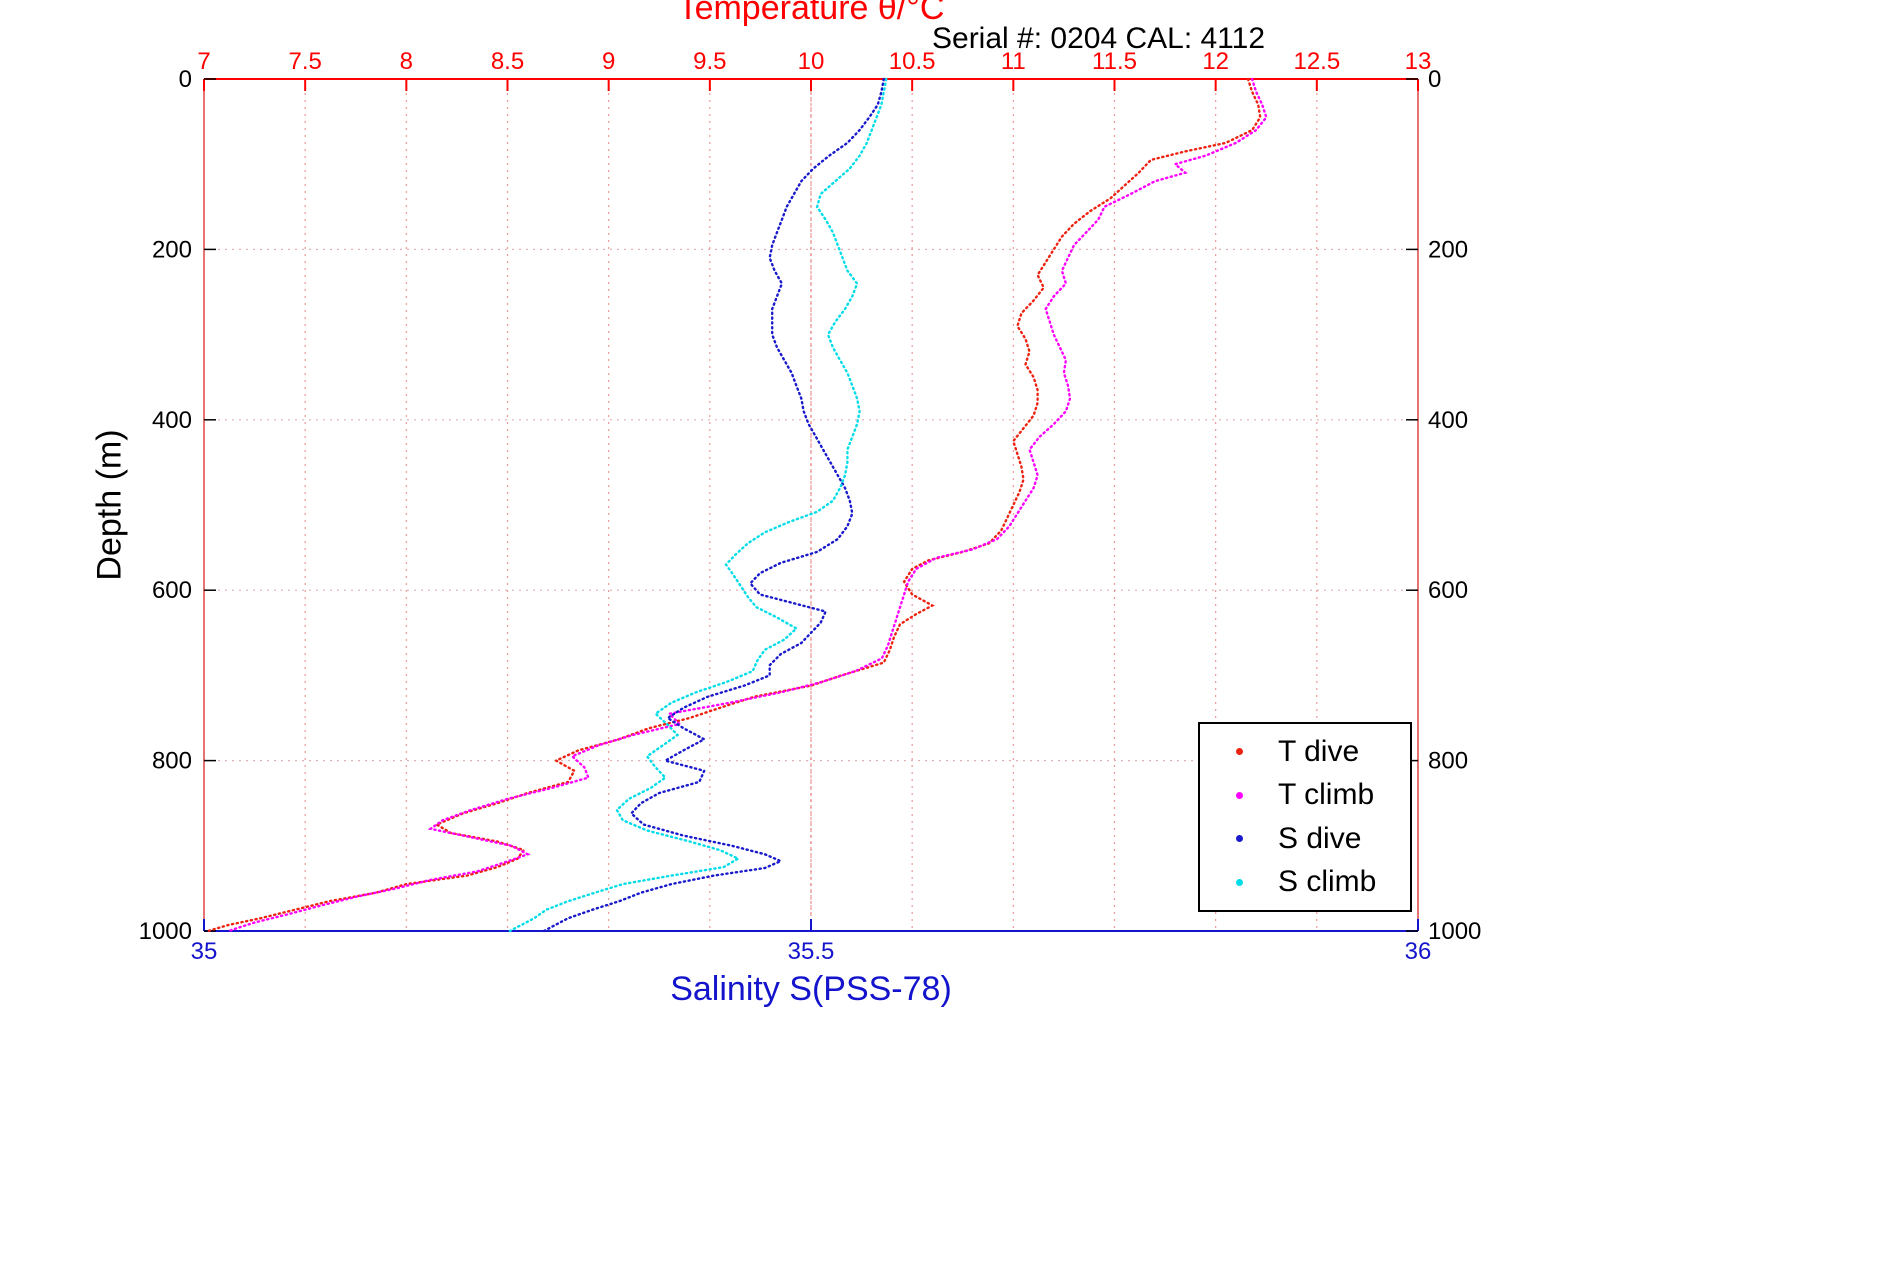 The height and width of the screenshot is (1262, 1891). I want to click on depth-tick-label-right: 0, so click(1434, 79).